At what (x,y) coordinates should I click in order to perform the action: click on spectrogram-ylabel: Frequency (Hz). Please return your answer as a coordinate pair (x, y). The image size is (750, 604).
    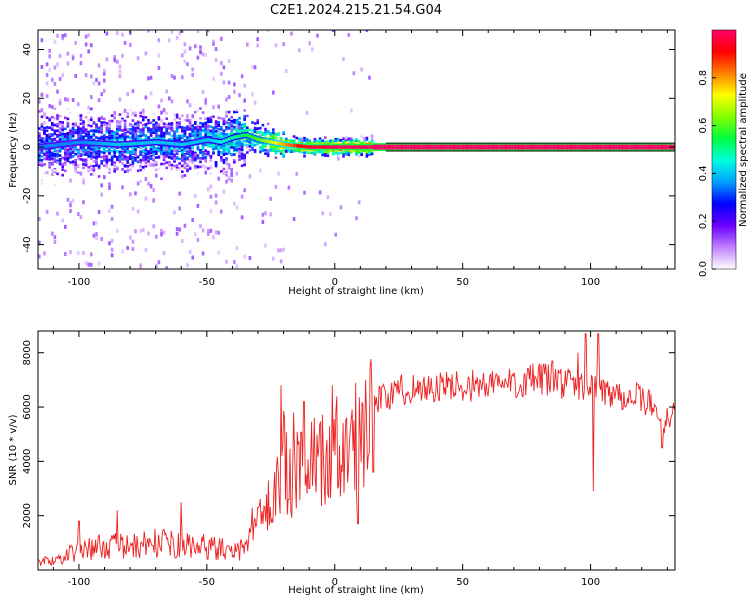
    Looking at the image, I should click on (13, 150).